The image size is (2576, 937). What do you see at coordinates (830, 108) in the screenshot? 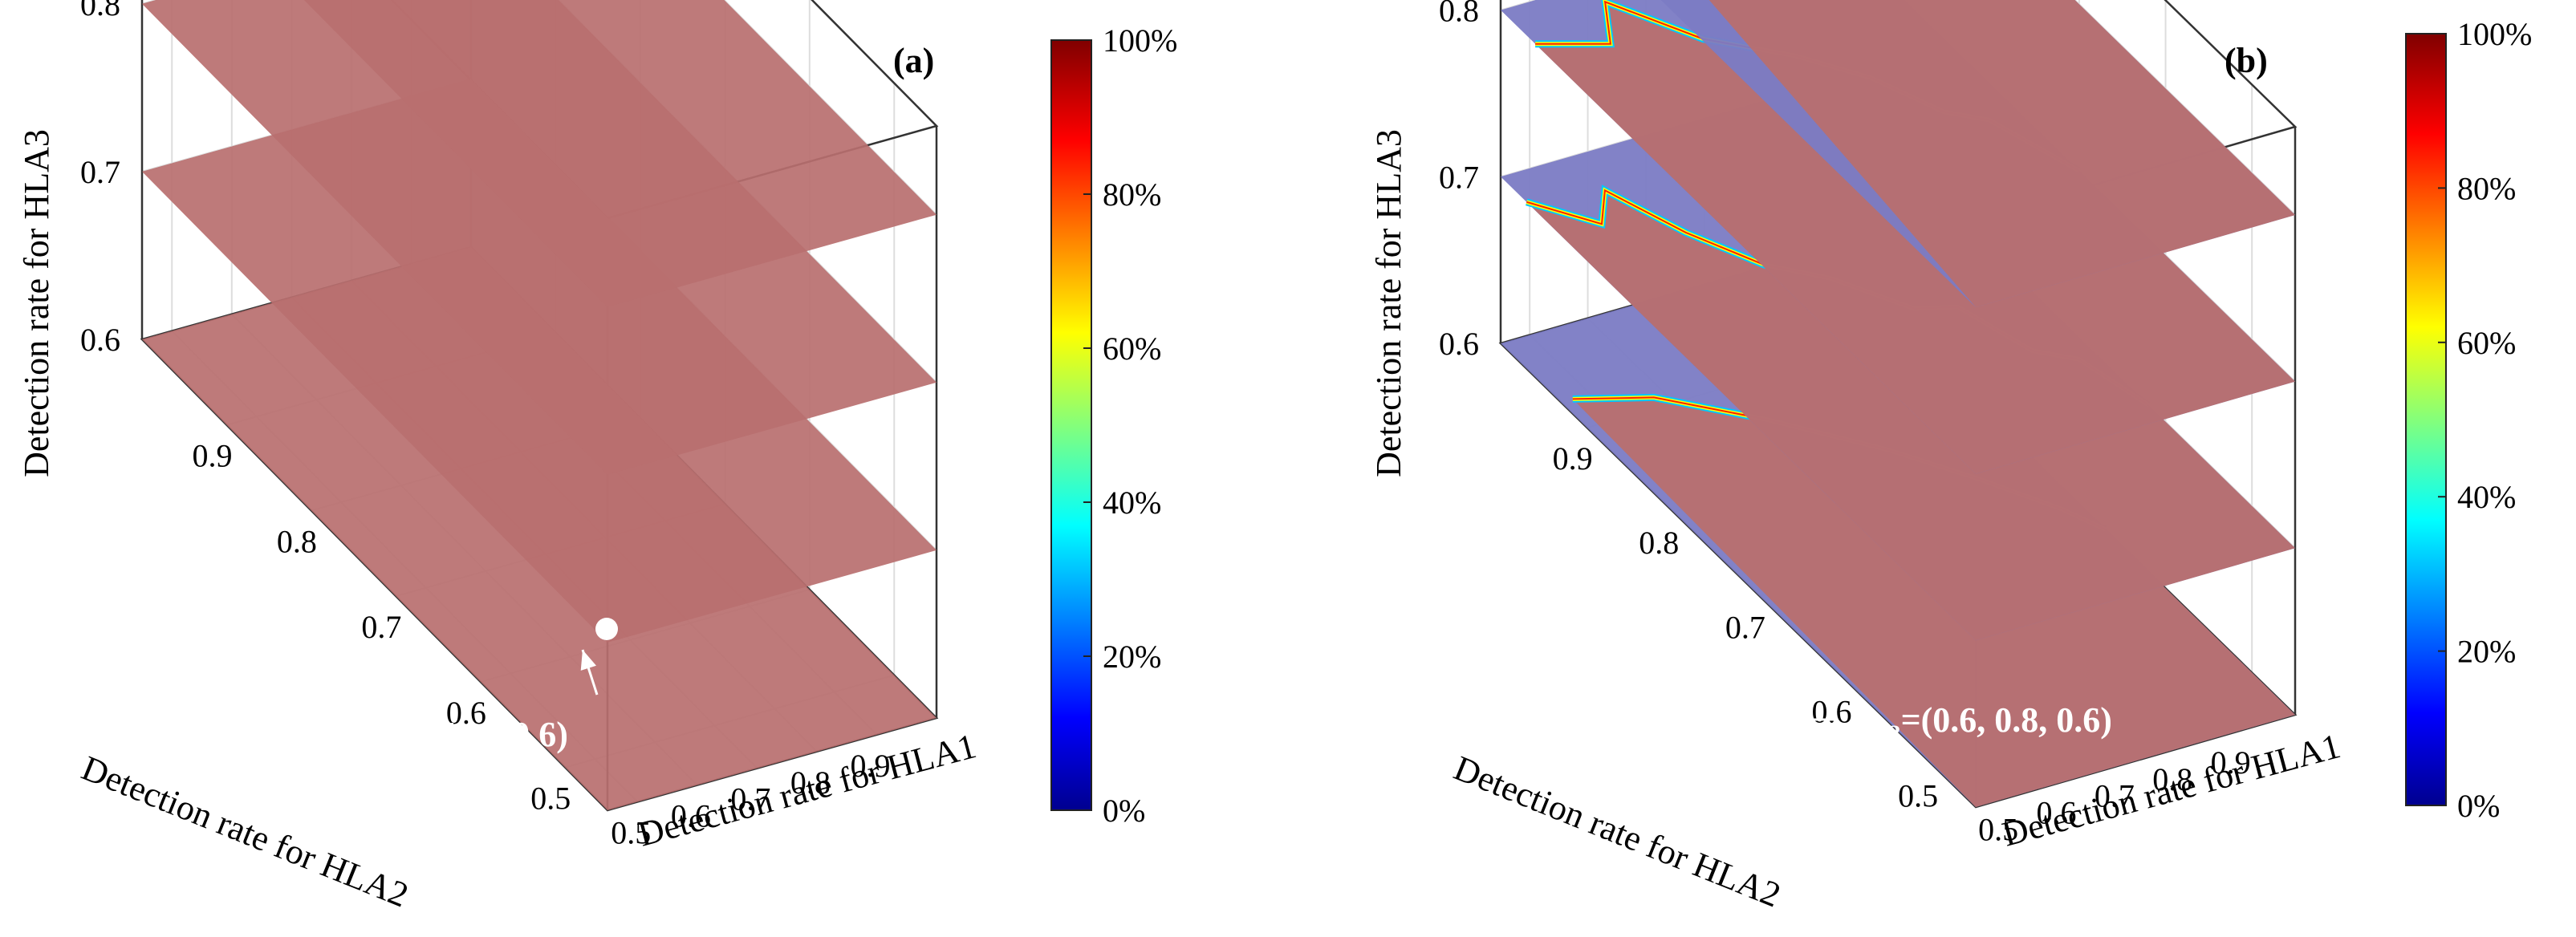
I see `z-gridline` at bounding box center [830, 108].